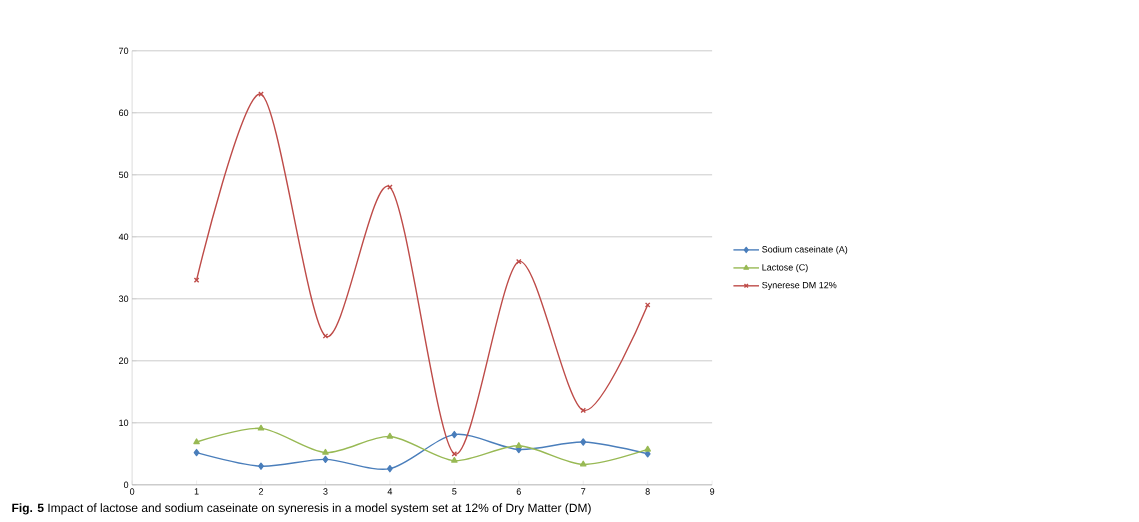 Image resolution: width=1139 pixels, height=522 pixels. I want to click on y-tick-label: 30, so click(123, 298).